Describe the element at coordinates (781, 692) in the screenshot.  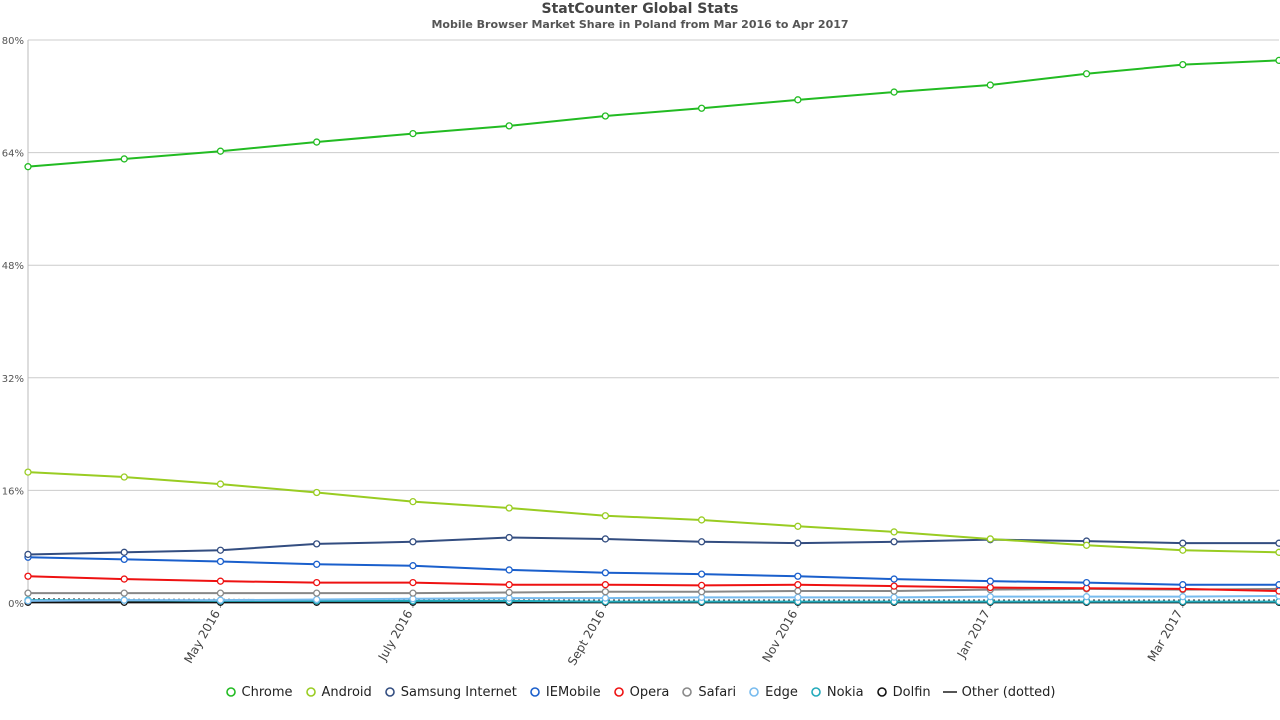
I see `legend-label: Edge` at that location.